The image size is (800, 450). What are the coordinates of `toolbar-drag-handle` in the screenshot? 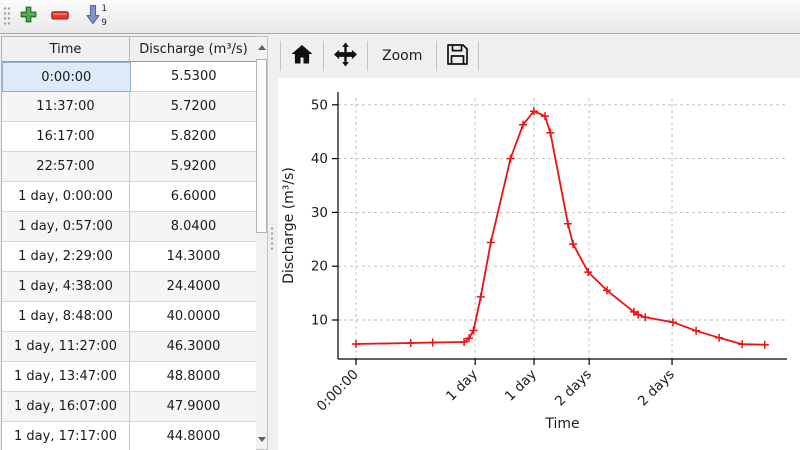 It's located at (6, 16).